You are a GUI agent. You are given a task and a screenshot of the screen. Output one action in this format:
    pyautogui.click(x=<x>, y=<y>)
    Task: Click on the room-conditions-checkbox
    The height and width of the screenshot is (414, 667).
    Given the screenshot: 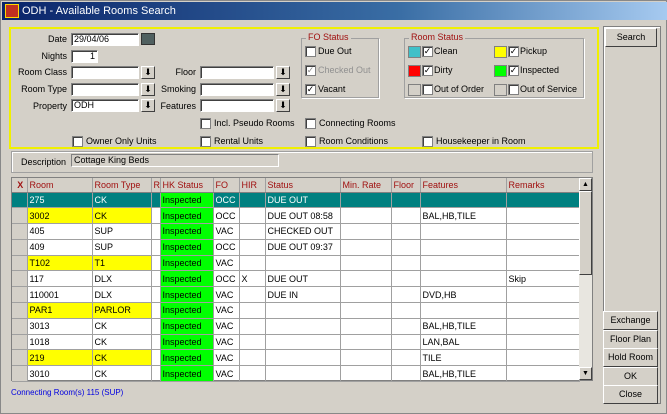 What is the action you would take?
    pyautogui.click(x=310, y=141)
    